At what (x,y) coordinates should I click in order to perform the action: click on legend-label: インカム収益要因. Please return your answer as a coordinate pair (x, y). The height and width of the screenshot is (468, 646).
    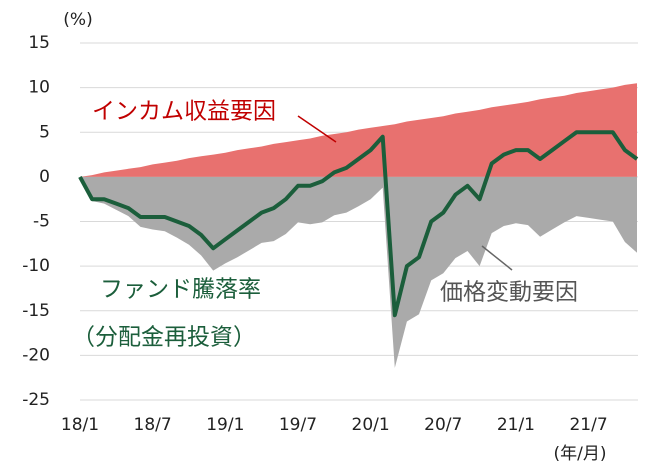
    Looking at the image, I should click on (184, 112).